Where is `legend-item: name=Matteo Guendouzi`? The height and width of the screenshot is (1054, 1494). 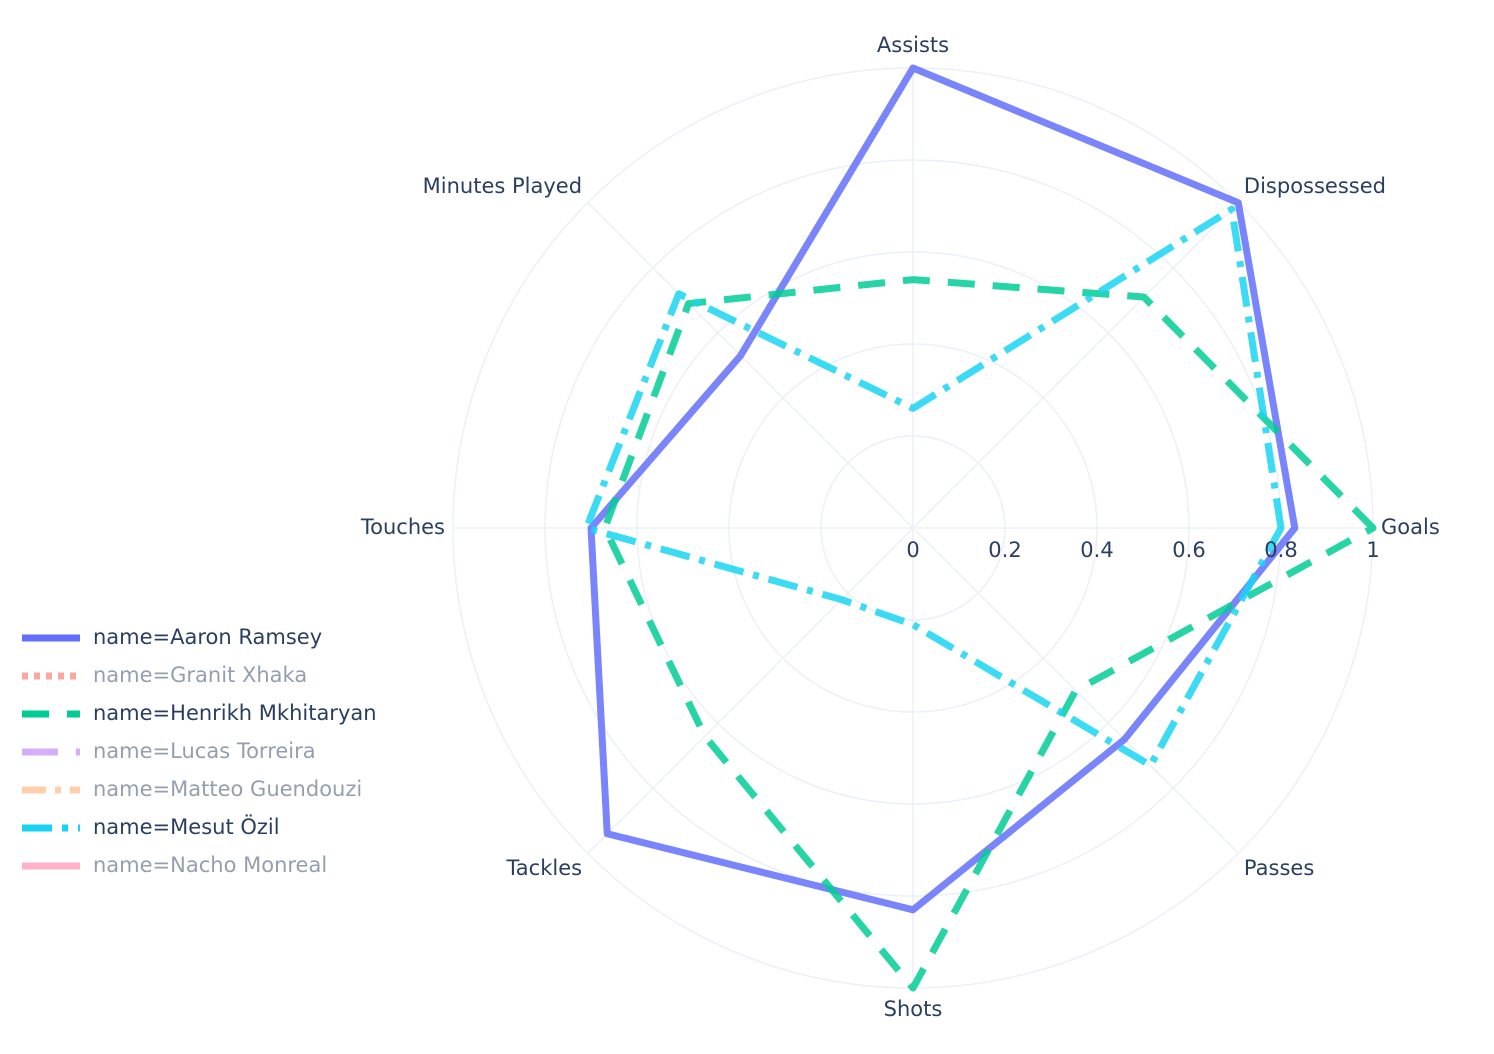 legend-item: name=Matteo Guendouzi is located at coordinates (192, 789).